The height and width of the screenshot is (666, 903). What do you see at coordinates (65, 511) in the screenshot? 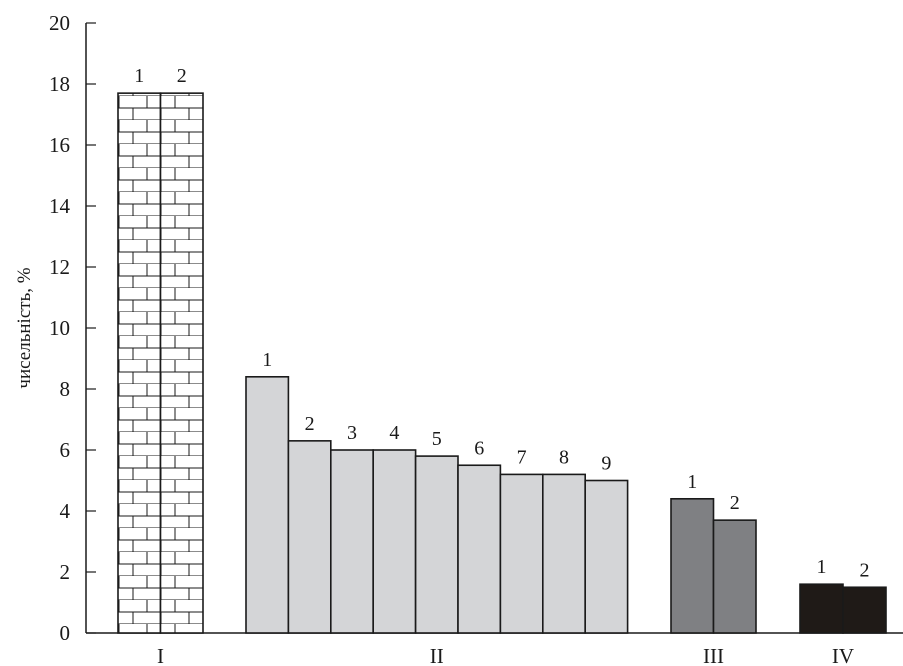
I see `y-tick-label: 4` at bounding box center [65, 511].